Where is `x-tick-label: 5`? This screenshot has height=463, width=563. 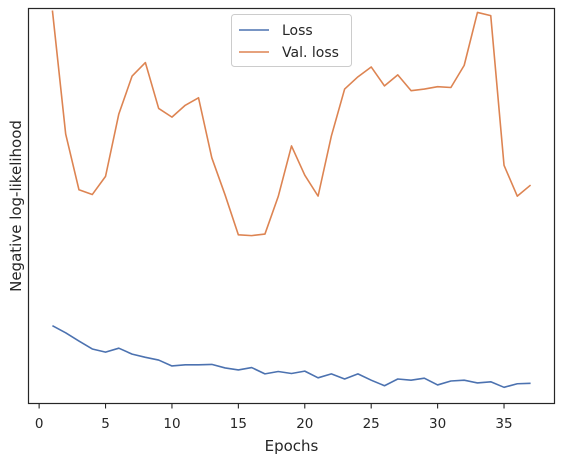
x-tick-label: 5 is located at coordinates (105, 424).